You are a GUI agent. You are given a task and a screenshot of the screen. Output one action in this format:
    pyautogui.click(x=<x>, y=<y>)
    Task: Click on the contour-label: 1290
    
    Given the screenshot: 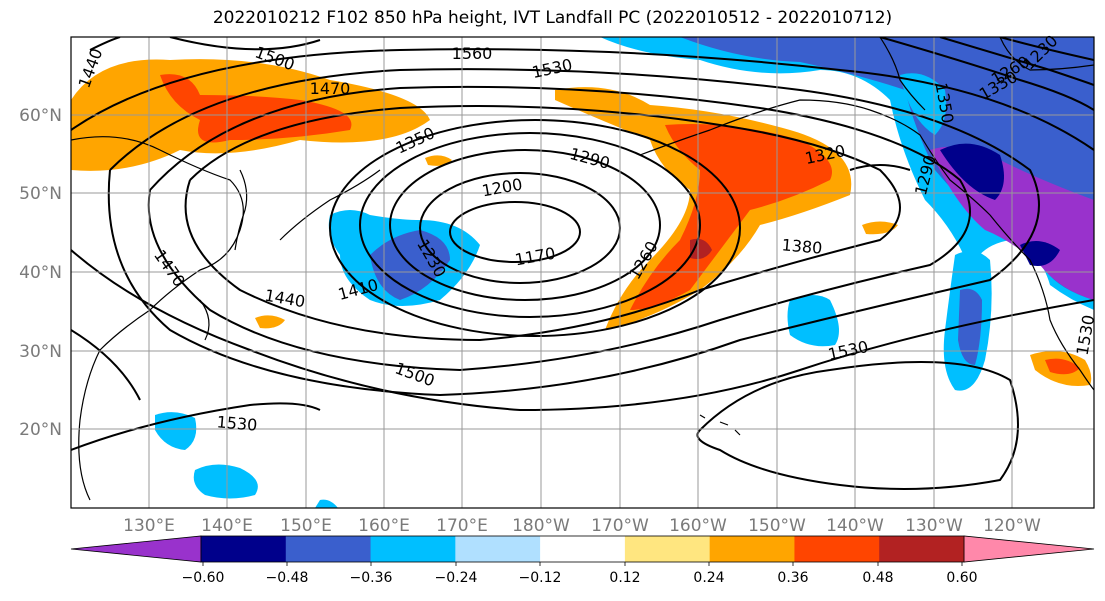 What is the action you would take?
    pyautogui.click(x=590, y=158)
    